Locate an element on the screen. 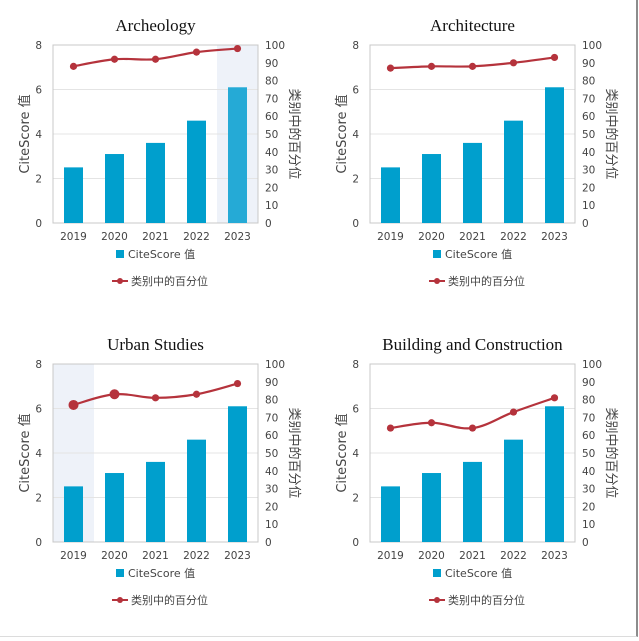 This screenshot has height=641, width=639. chart-title: Archeology is located at coordinates (155, 25).